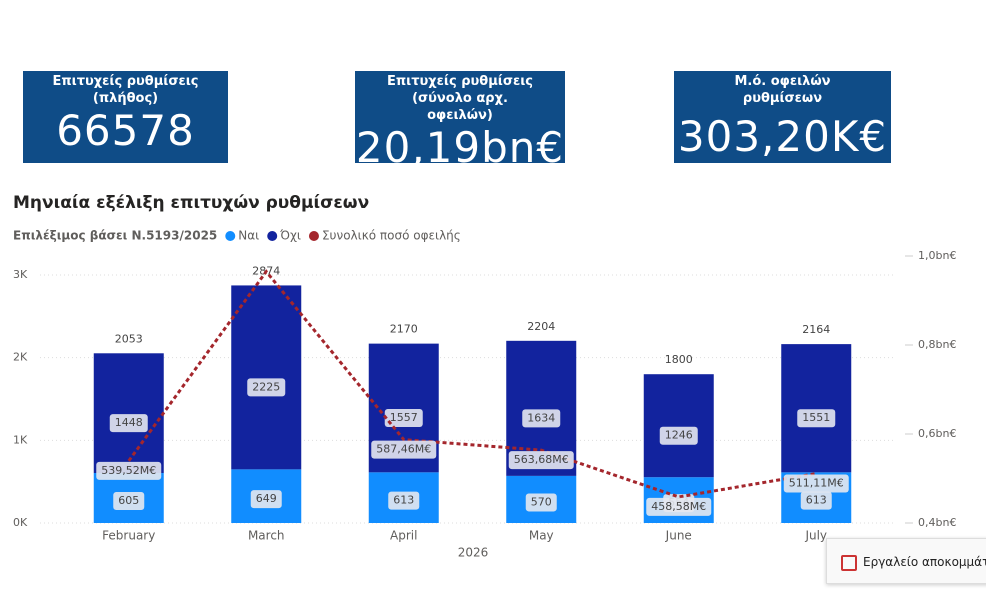  What do you see at coordinates (191, 203) in the screenshot?
I see `chart-title: Μηνιαία εξέλιξη επιτυχών ρυθμίσεων` at bounding box center [191, 203].